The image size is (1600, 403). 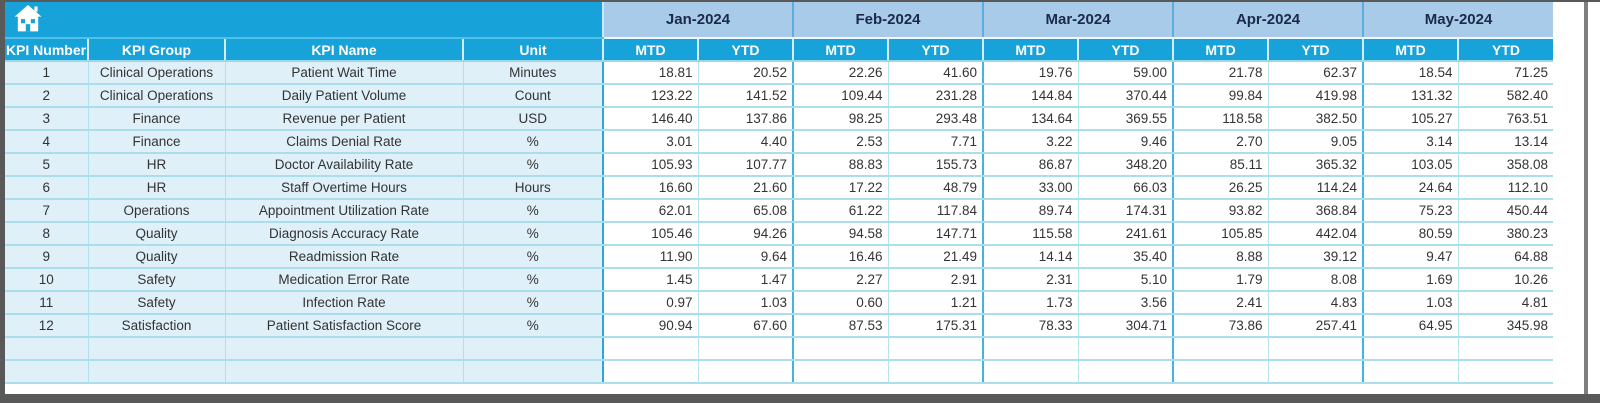 What do you see at coordinates (46, 96) in the screenshot?
I see `kpi-number-cell: 2` at bounding box center [46, 96].